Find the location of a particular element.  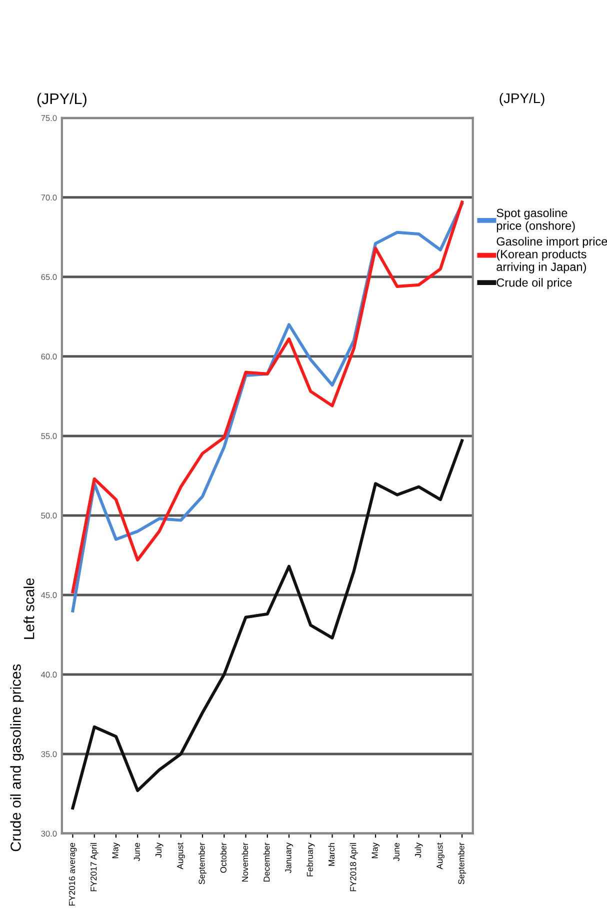

y-tick-label: 65.0 is located at coordinates (49, 277).